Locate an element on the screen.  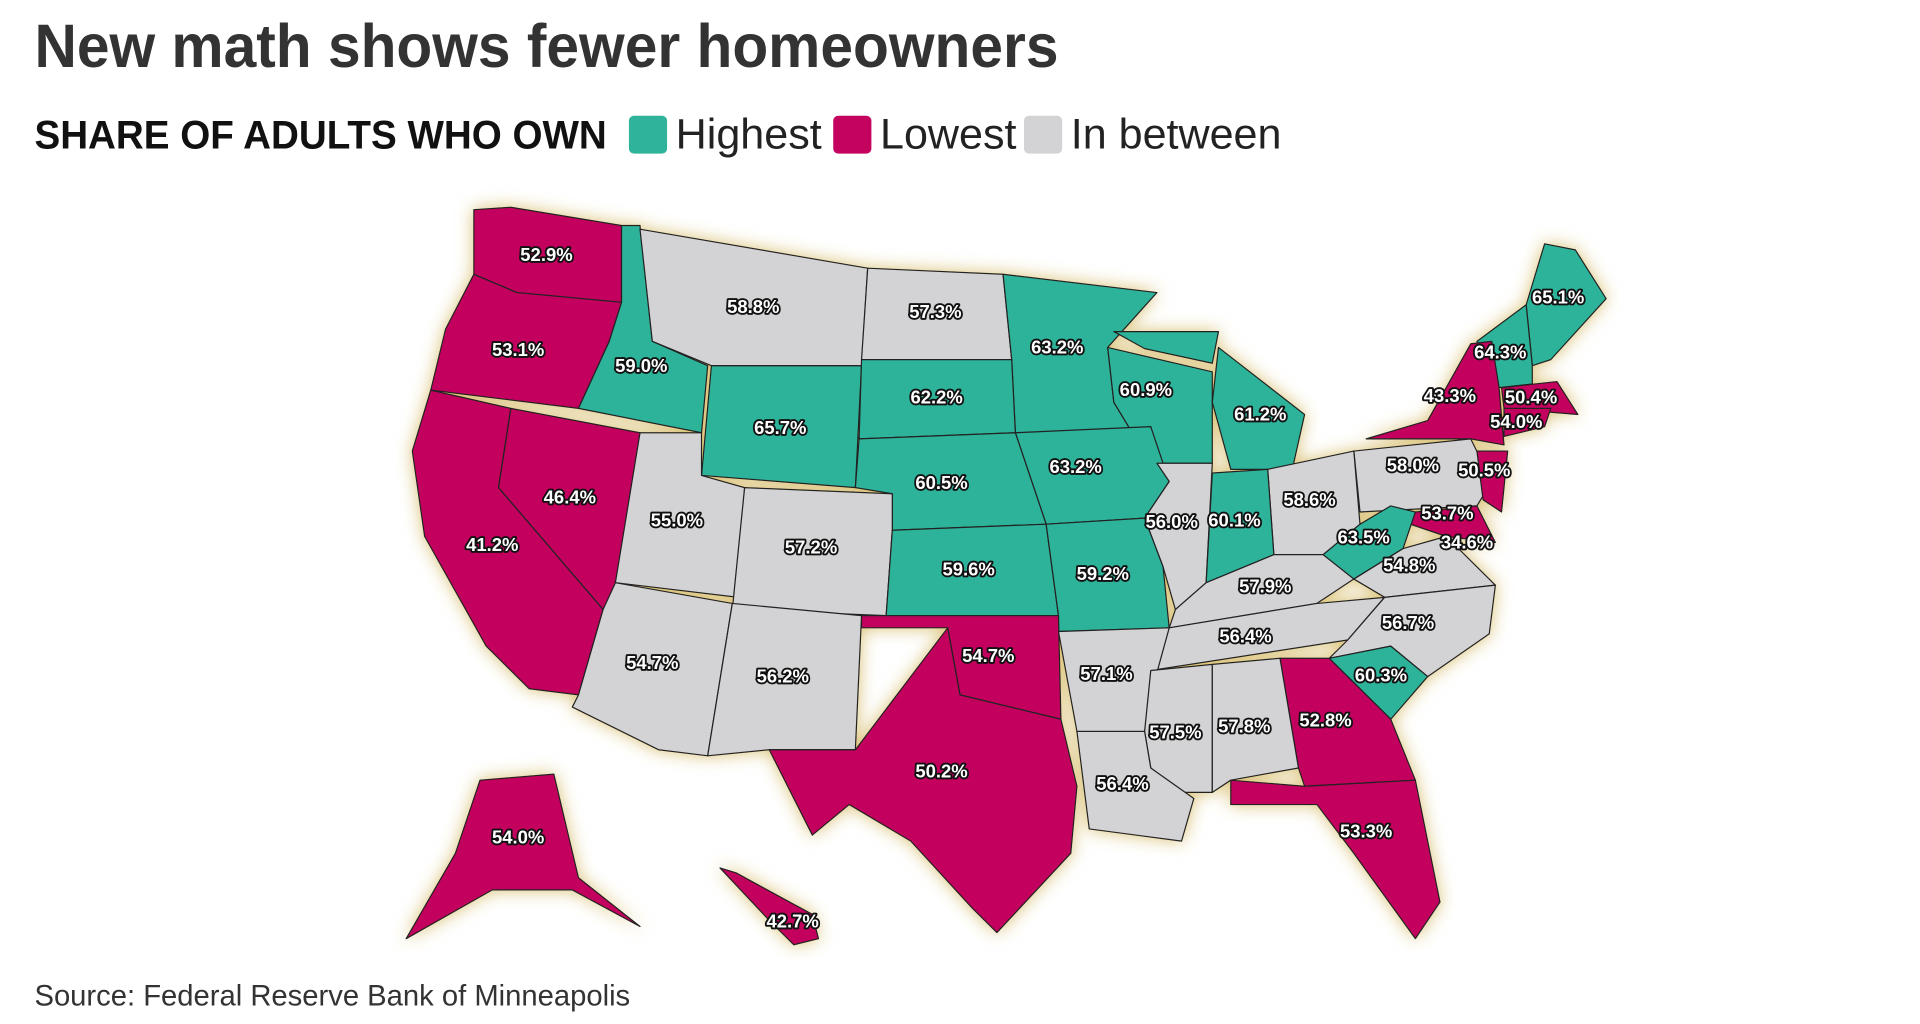
state-label: 53.3% is located at coordinates (1366, 831).